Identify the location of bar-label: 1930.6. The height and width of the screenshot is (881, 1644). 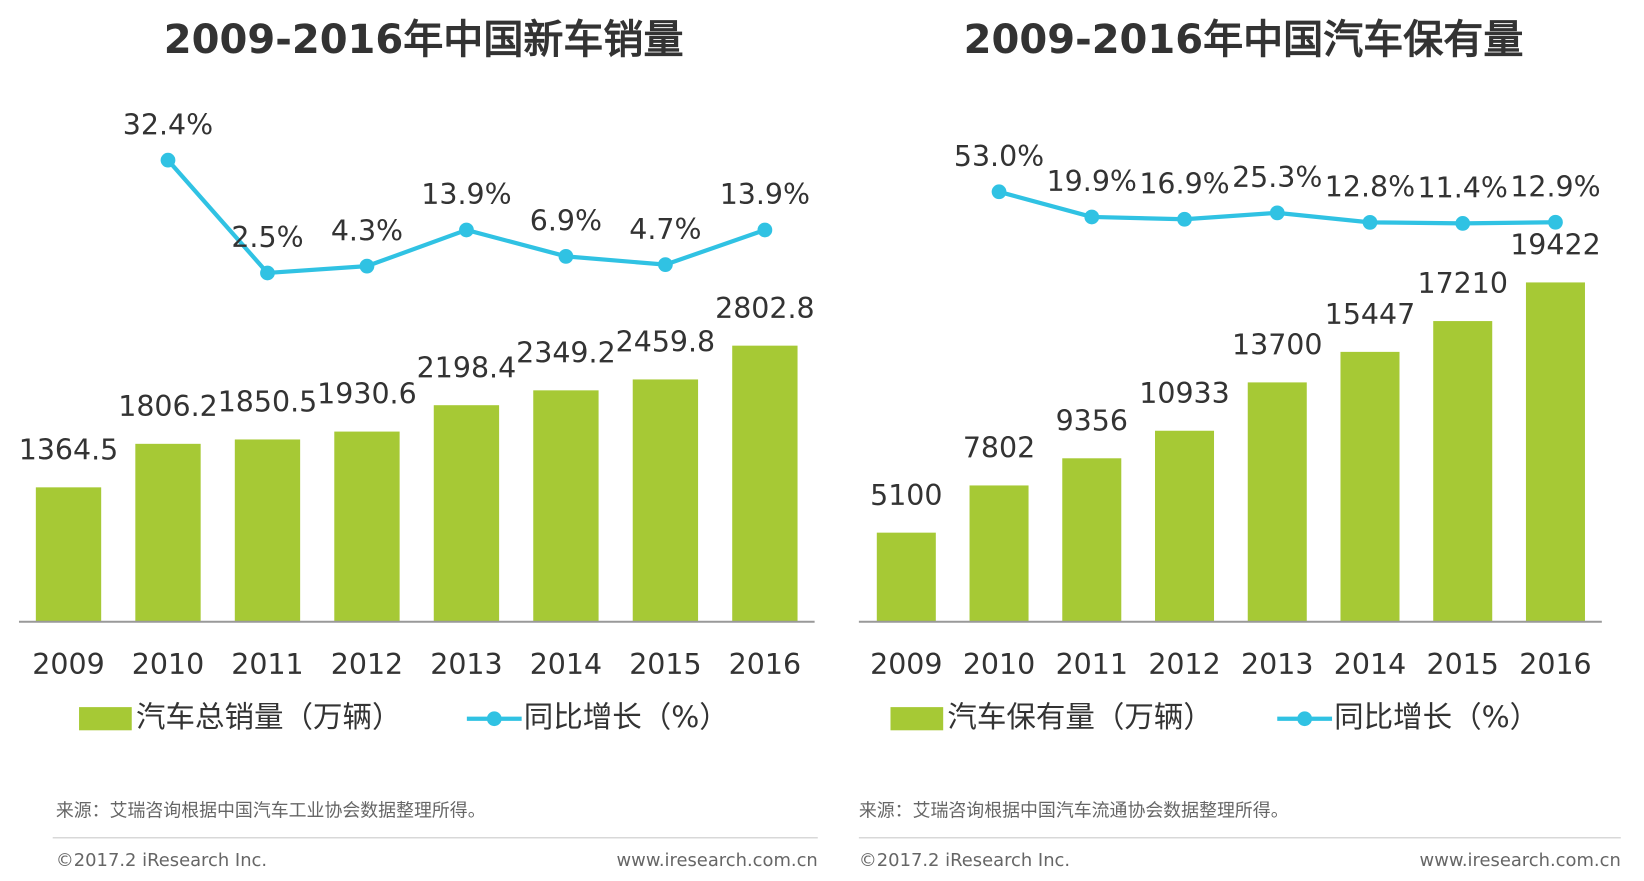
(367, 394).